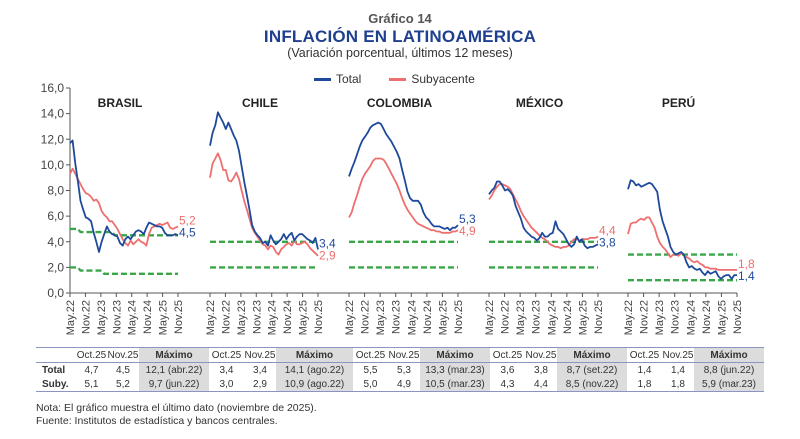 This screenshot has height=439, width=800. Describe the element at coordinates (314, 369) in the screenshot. I see `max-cell: 14,1 (ago.22)` at that location.